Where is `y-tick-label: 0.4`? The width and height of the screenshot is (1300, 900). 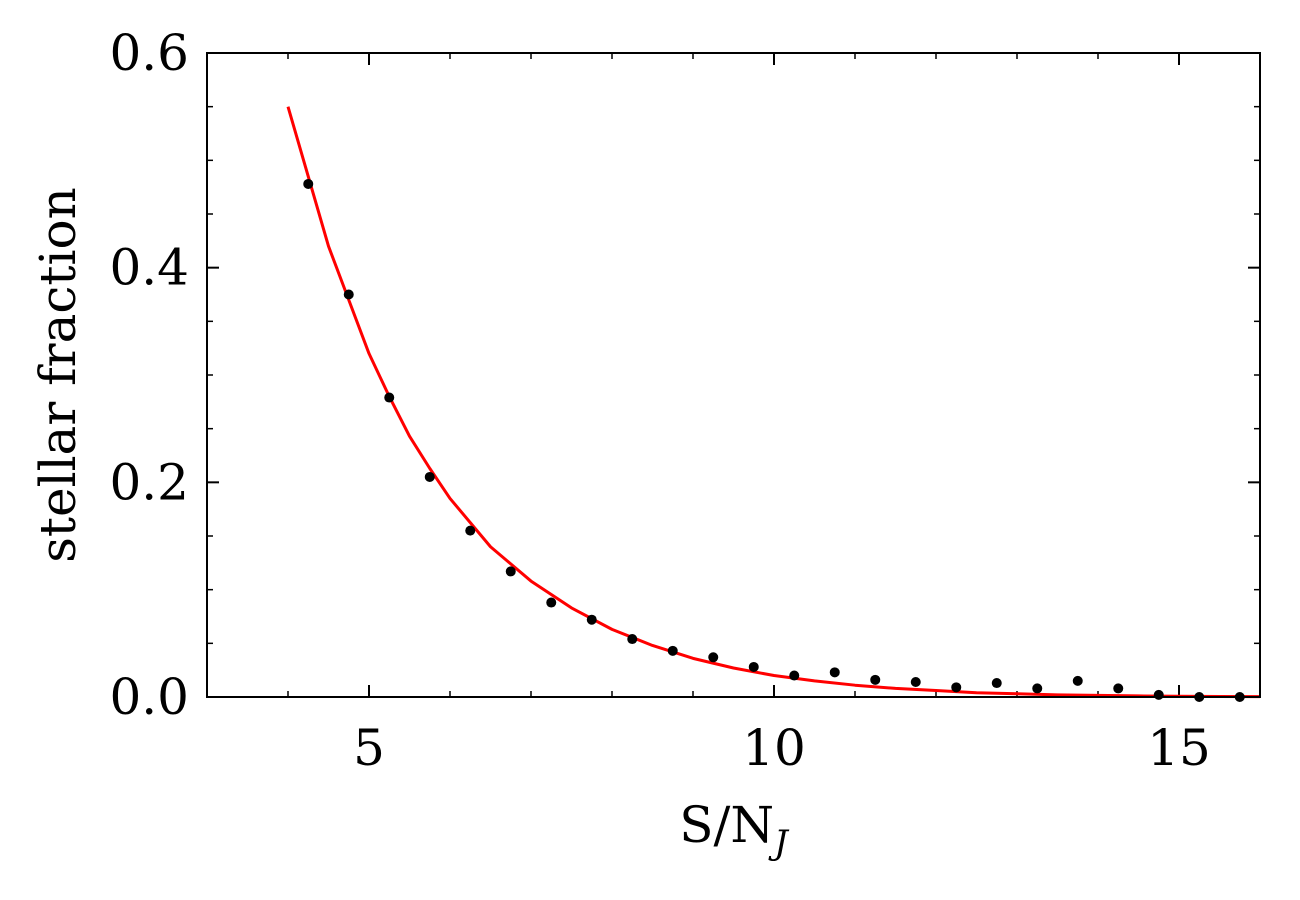
y-tick-label: 0.4 is located at coordinates (149, 268).